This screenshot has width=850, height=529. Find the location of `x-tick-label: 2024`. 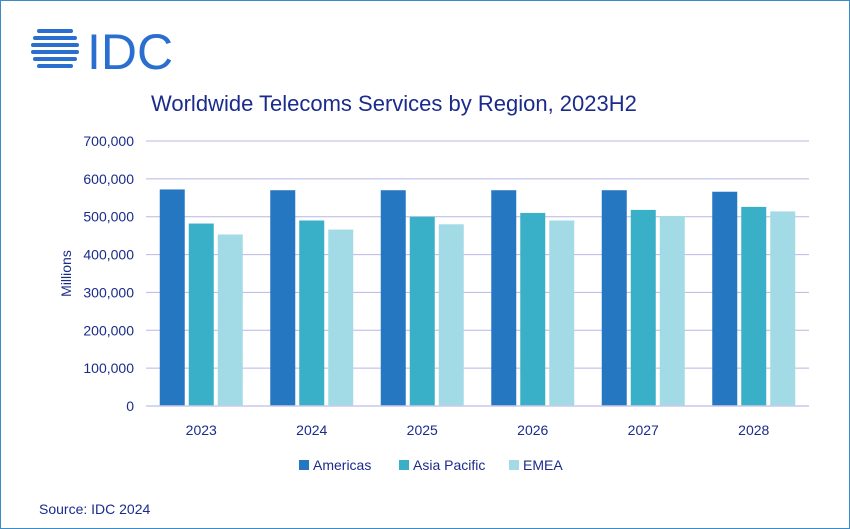

x-tick-label: 2024 is located at coordinates (311, 430).